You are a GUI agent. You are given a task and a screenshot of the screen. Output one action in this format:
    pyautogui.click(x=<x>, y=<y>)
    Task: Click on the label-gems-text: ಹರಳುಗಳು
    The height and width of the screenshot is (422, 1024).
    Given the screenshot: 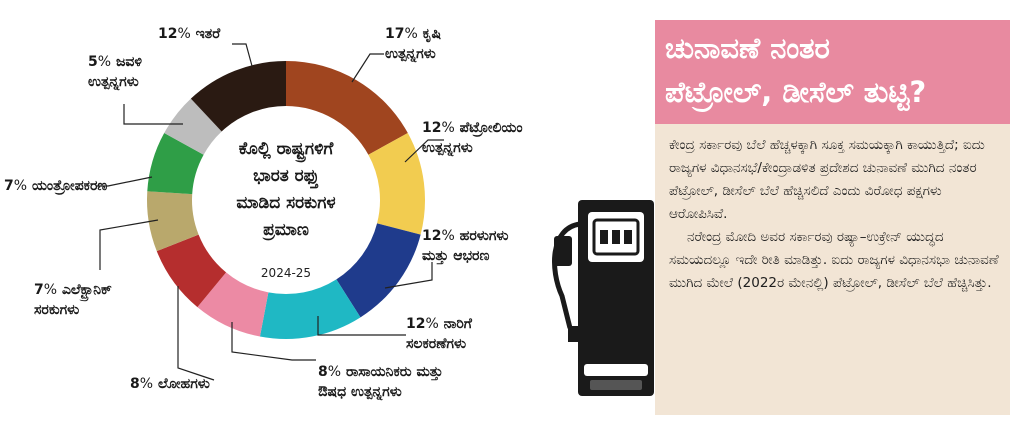 What is the action you would take?
    pyautogui.click(x=484, y=236)
    